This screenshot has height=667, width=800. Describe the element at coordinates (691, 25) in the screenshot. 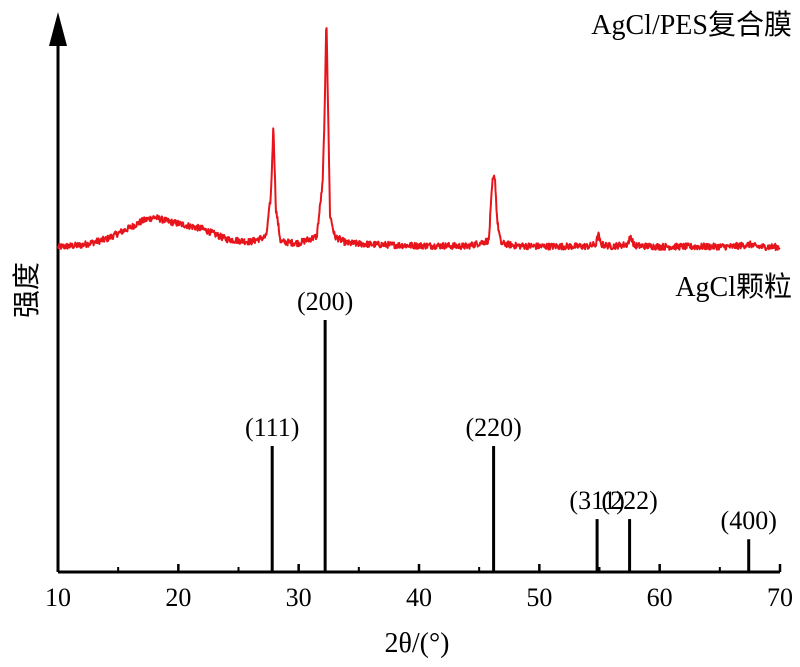

I see `series-label-composite: AgCl/PES复合膜` at that location.